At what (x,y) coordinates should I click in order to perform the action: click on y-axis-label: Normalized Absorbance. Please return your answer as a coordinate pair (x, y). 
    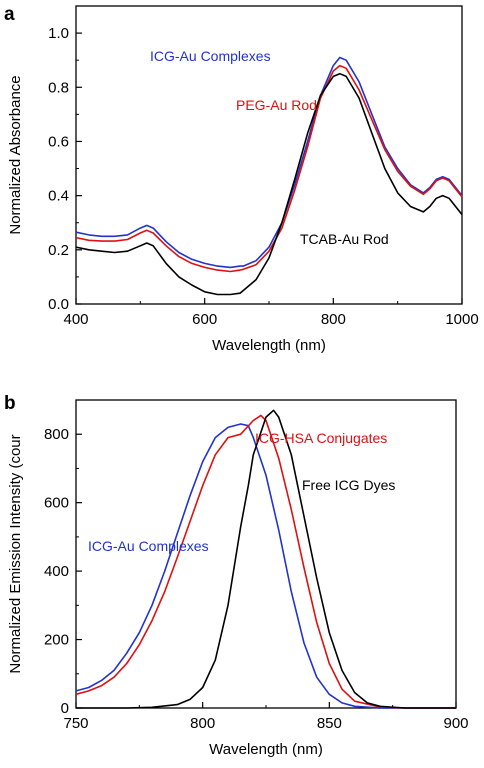
    Looking at the image, I should click on (15, 154).